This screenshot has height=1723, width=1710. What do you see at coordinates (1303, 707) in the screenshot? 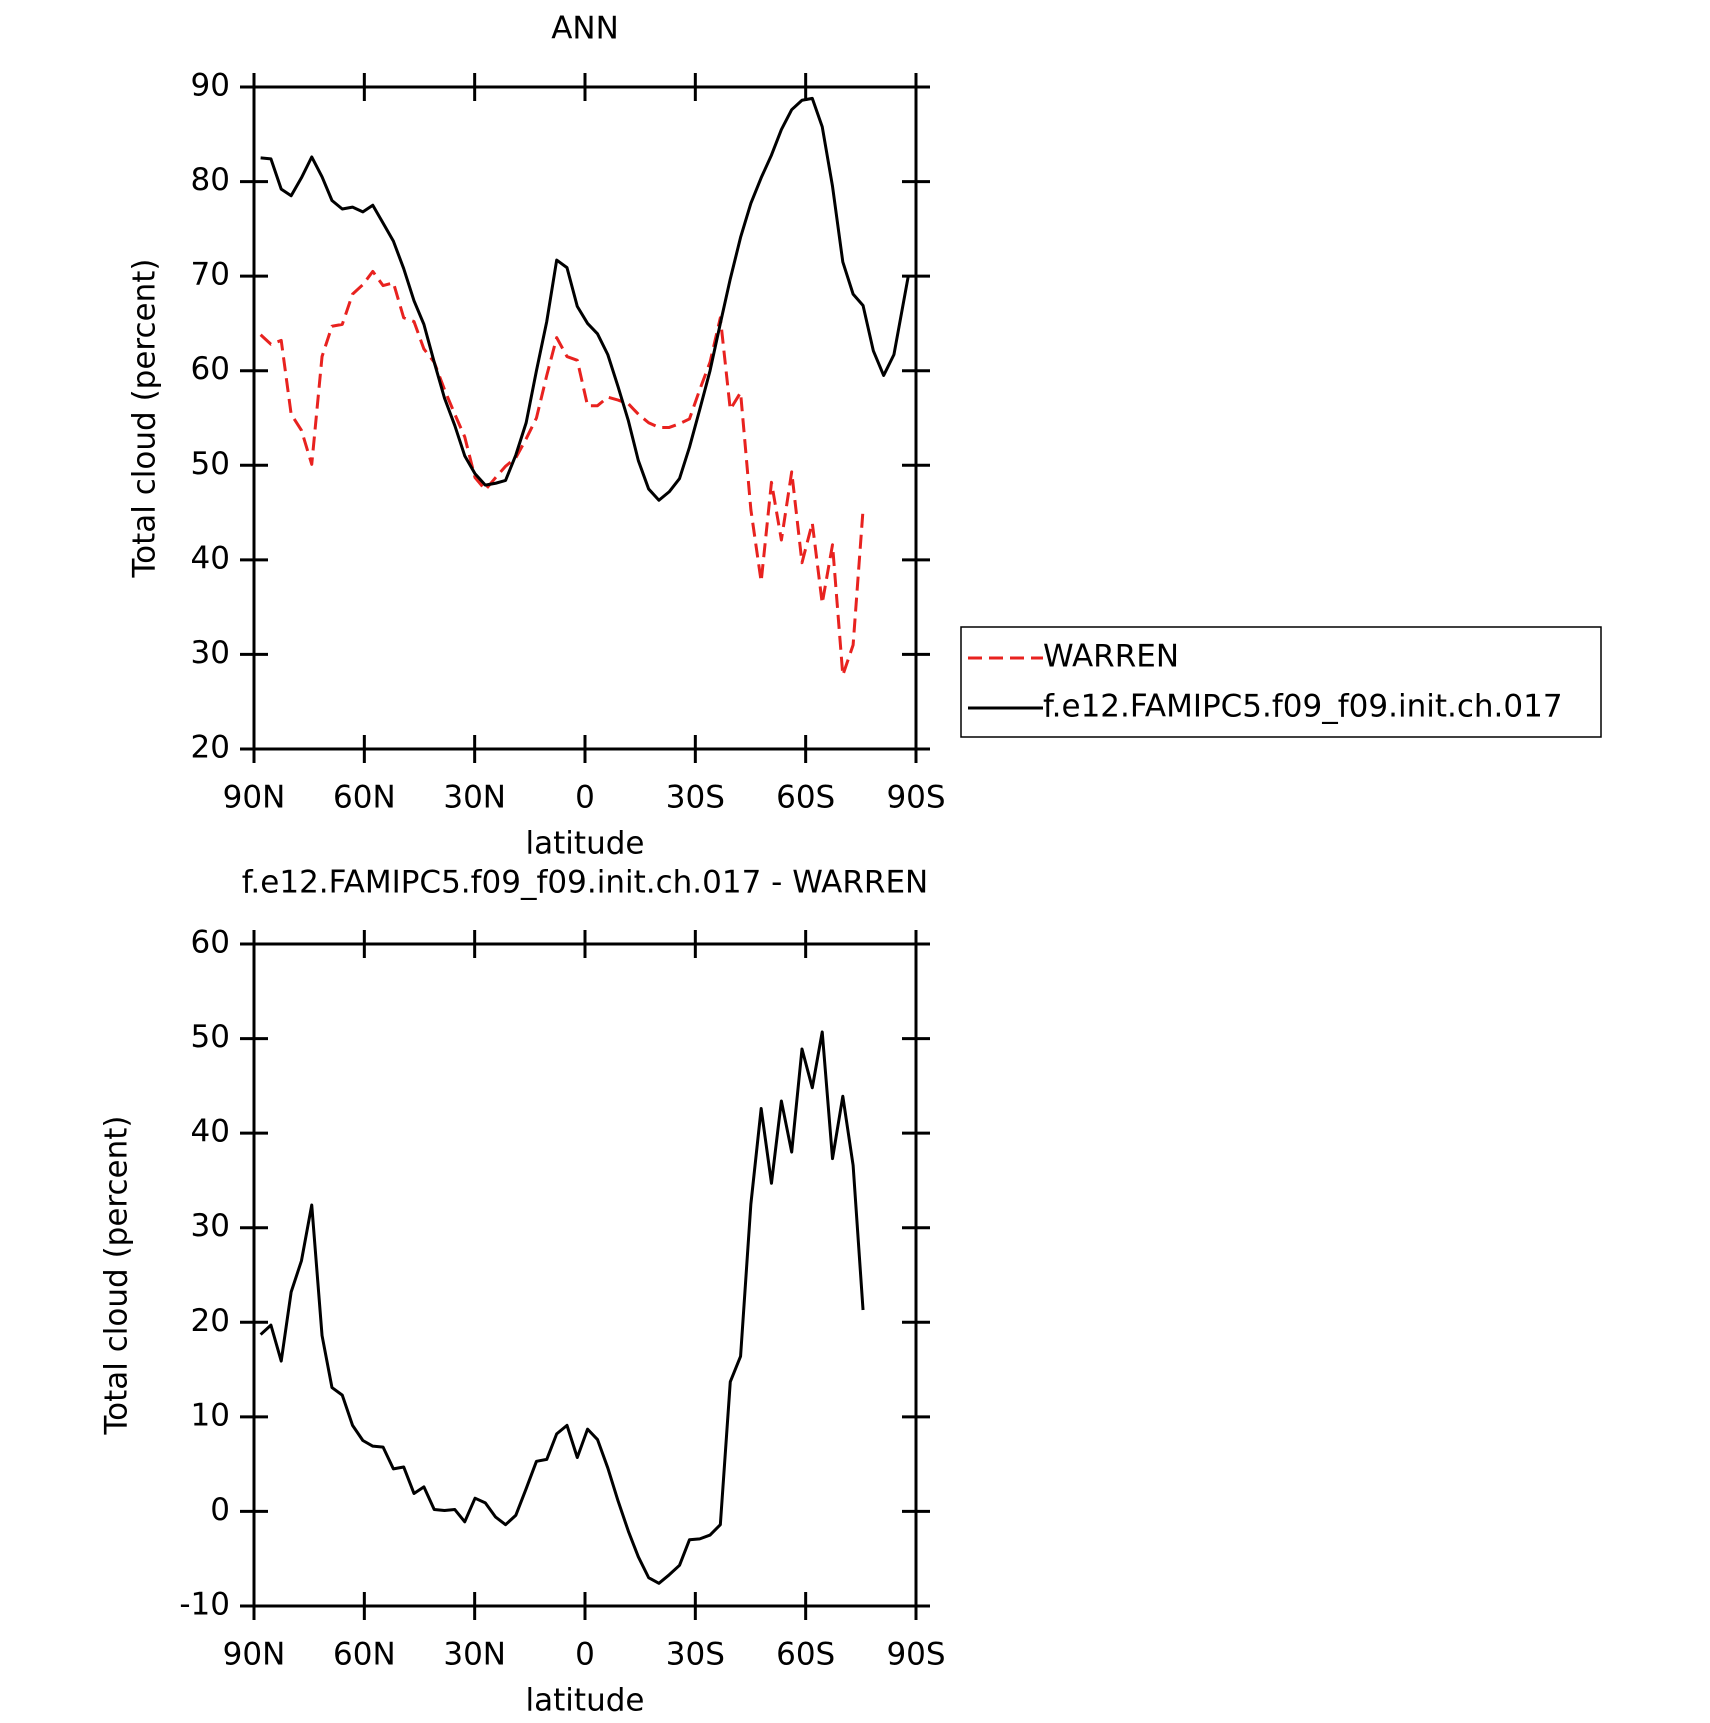
I see `legend-label: f.e12.FAMIPC5.f09_f09.init.ch.017` at bounding box center [1303, 707].